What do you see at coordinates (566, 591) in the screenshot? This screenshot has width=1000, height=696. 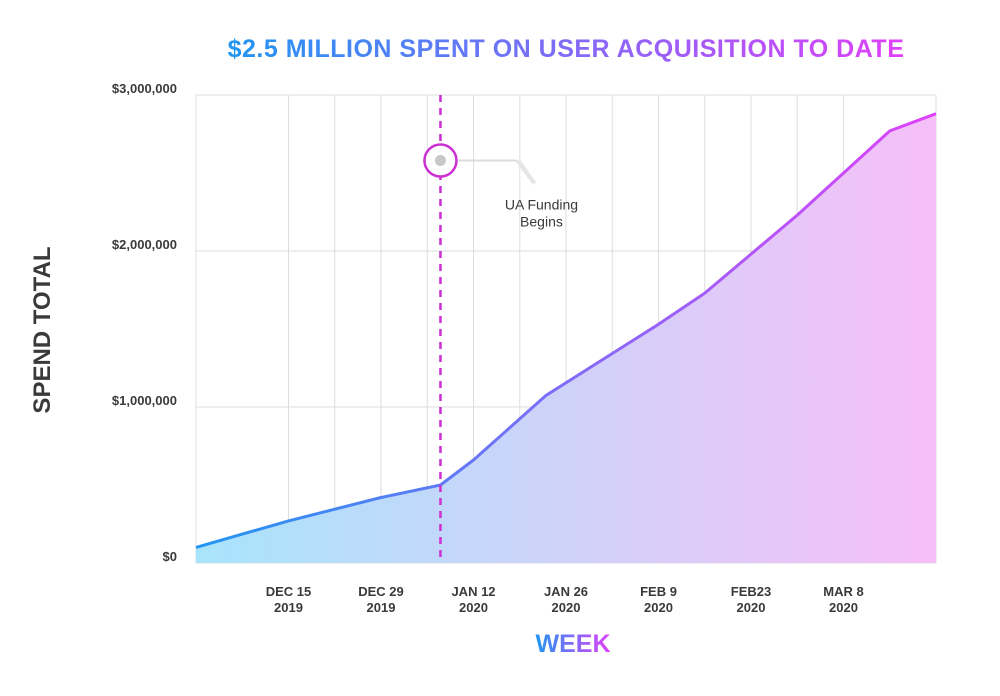 I see `x-tick-label: JAN 26` at bounding box center [566, 591].